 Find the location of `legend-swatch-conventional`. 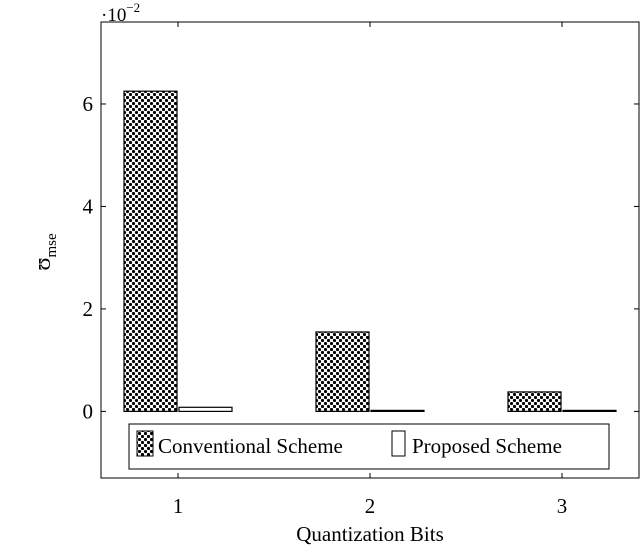

legend-swatch-conventional is located at coordinates (145, 443).